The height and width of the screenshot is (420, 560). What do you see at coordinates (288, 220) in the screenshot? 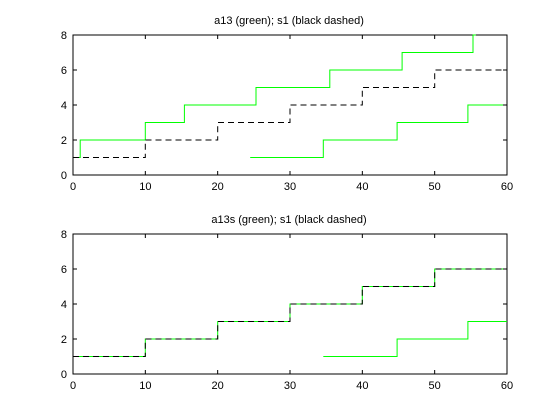
I see `subplot-title: a13s (green); s1 (black dashed)` at bounding box center [288, 220].